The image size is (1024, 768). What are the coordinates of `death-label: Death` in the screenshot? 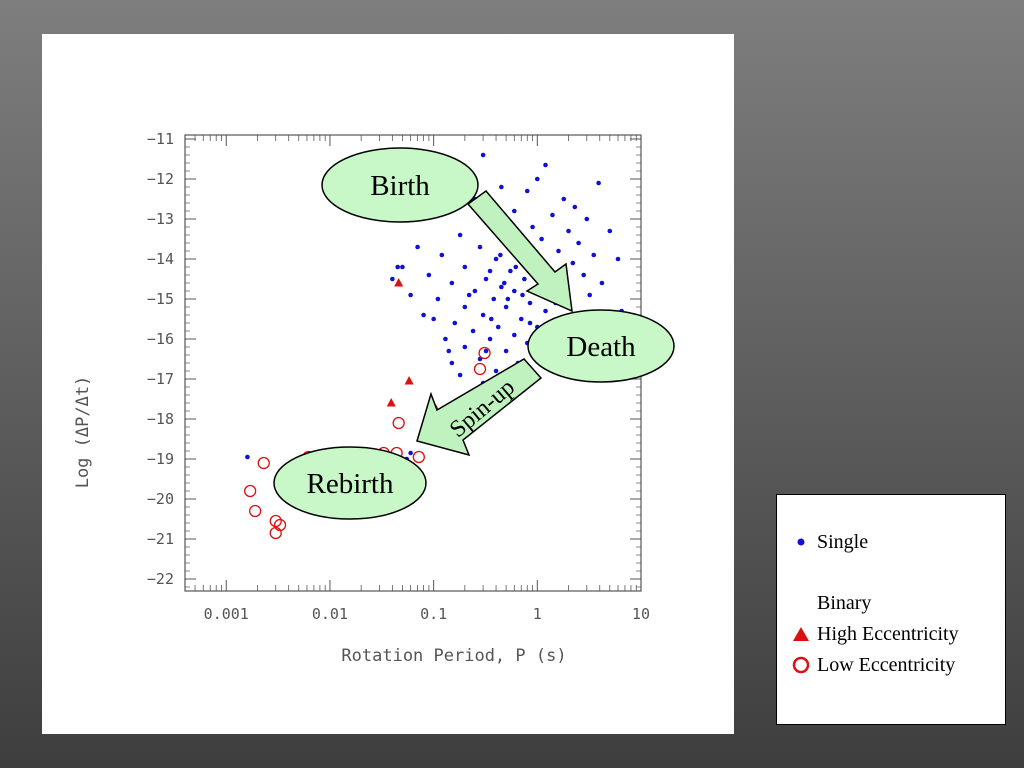 It's located at (601, 347).